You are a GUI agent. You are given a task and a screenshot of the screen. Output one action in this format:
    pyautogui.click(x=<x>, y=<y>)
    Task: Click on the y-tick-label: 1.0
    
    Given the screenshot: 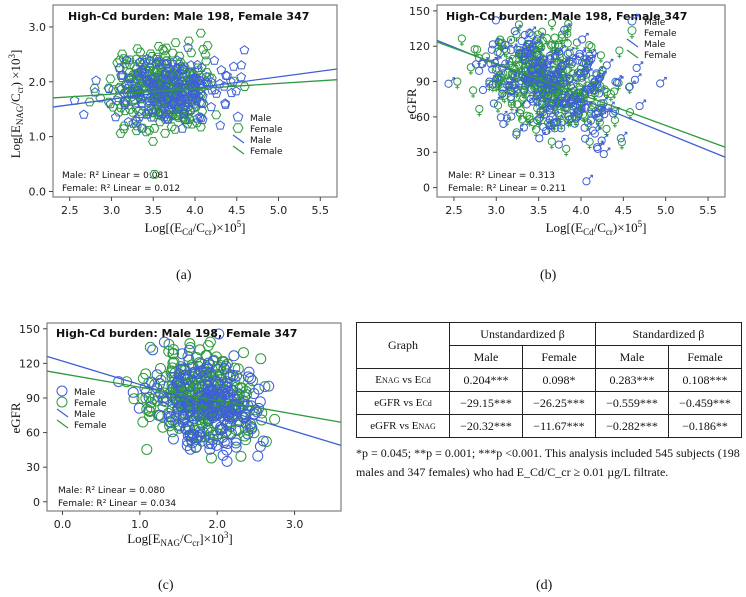 What is the action you would take?
    pyautogui.click(x=38, y=137)
    